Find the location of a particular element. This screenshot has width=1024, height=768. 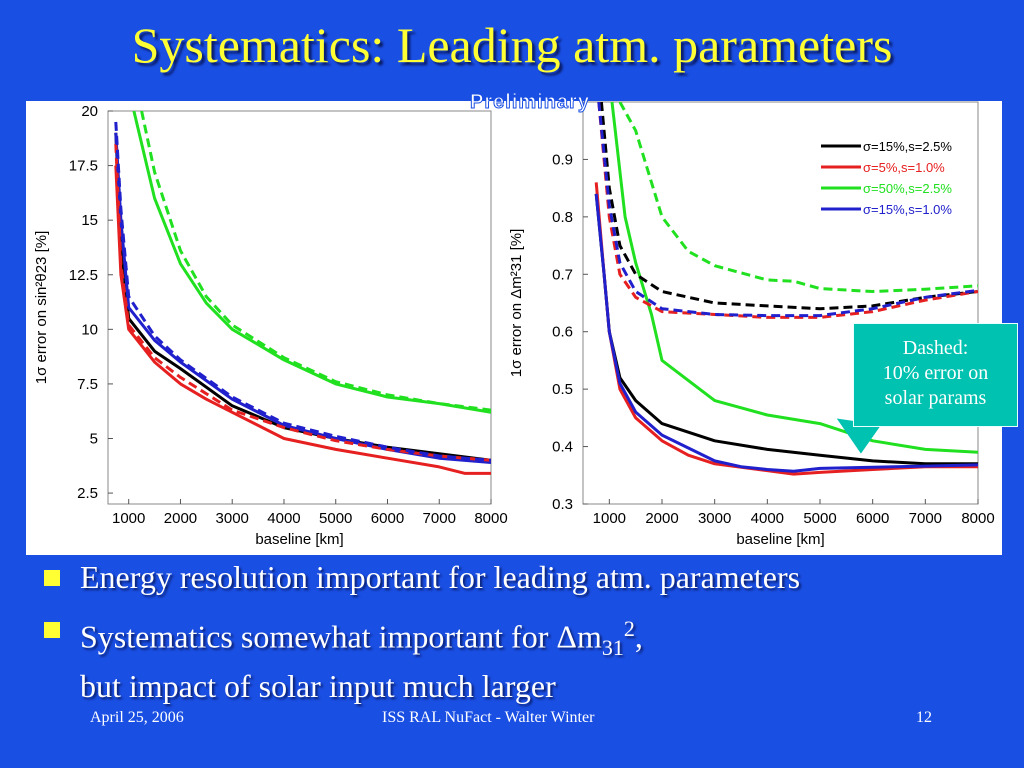

bullet-text-2-pre: Systematics somewhat important for is located at coordinates (318, 636).